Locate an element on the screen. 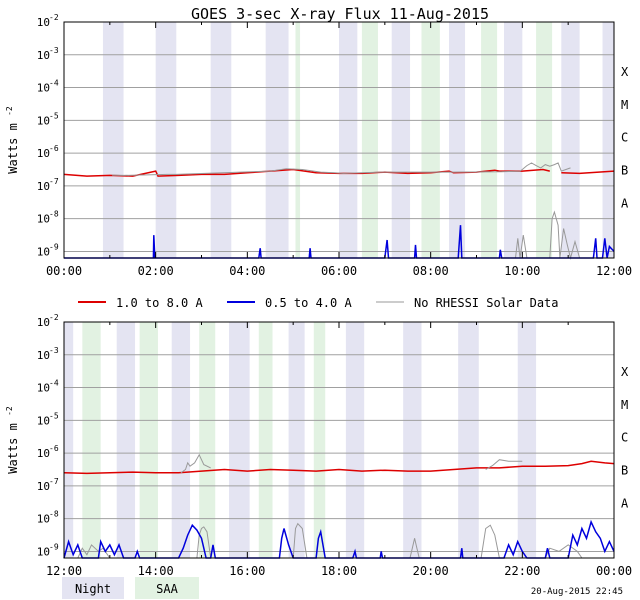 The image size is (640, 600). legend-label-long: 1.0 to 8.0 A is located at coordinates (159, 303).